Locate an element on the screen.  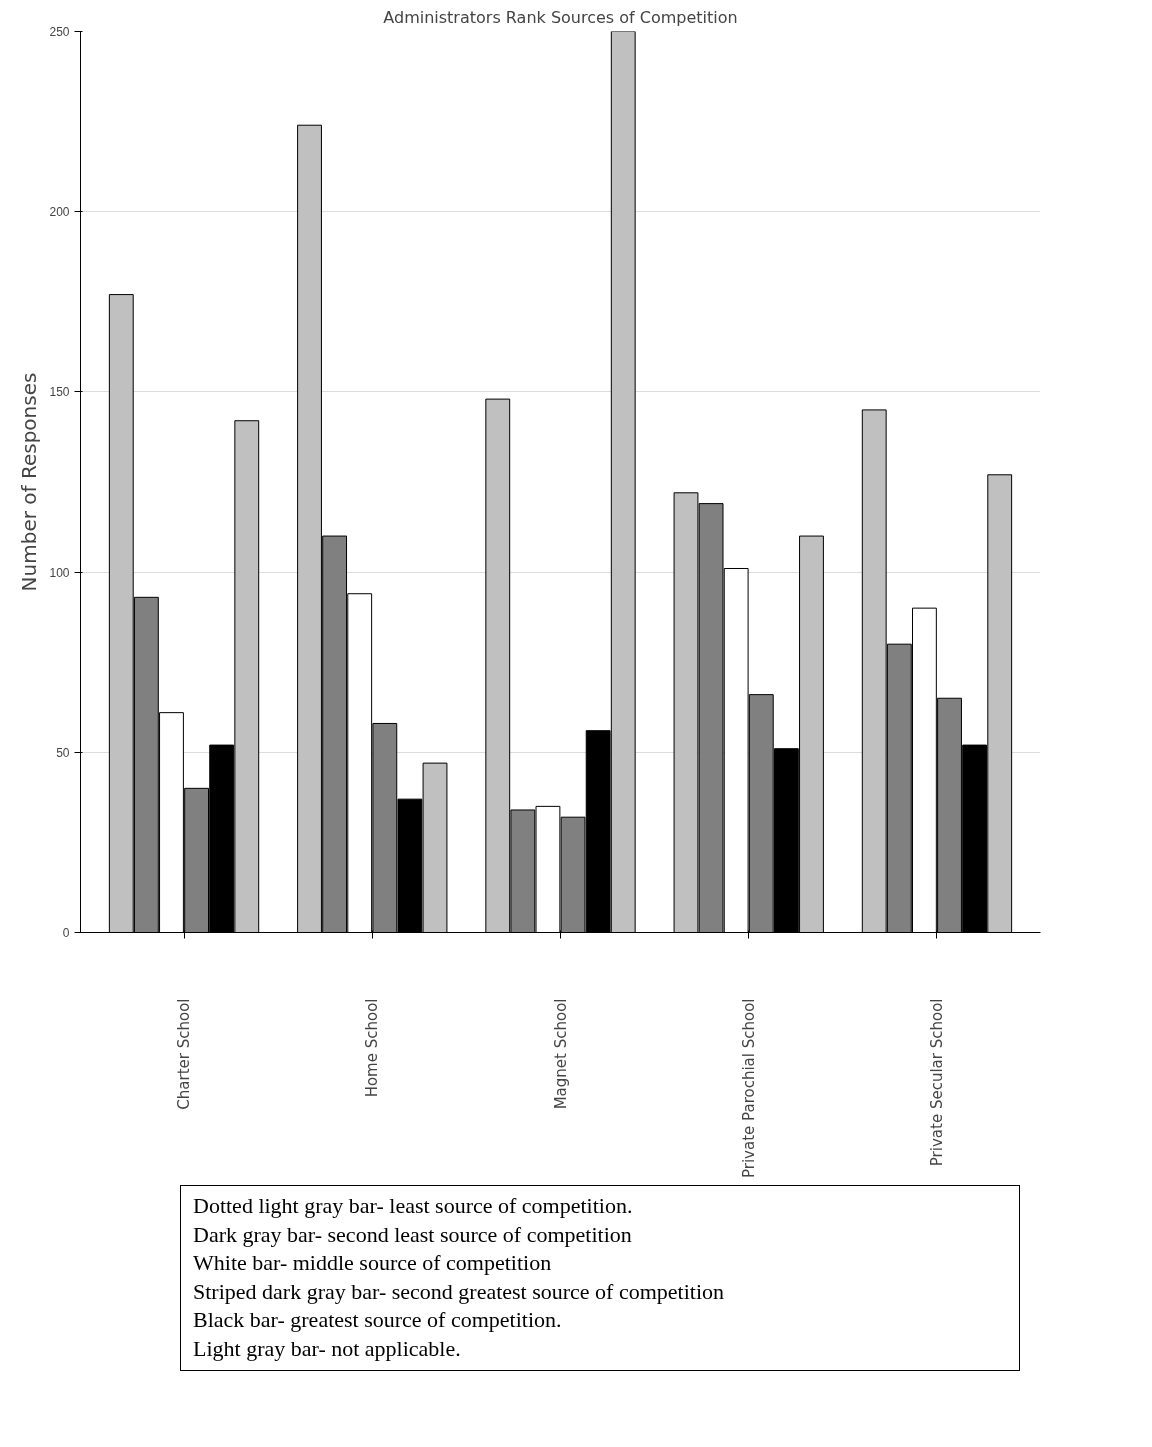
x-tick-label: Home School is located at coordinates (372, 1048).